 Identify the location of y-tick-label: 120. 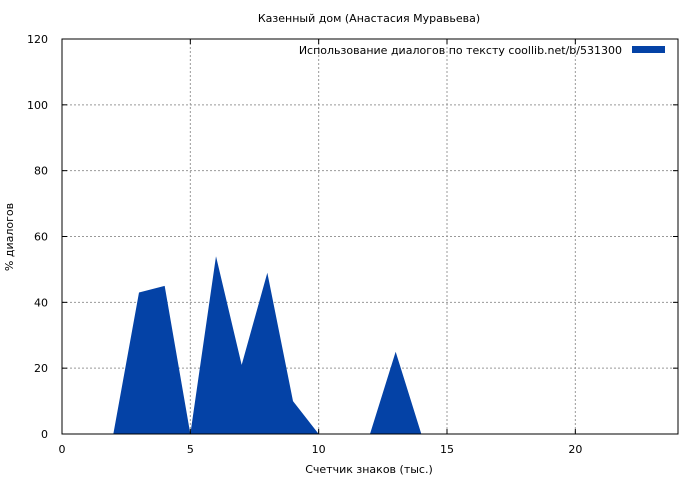
(37, 39).